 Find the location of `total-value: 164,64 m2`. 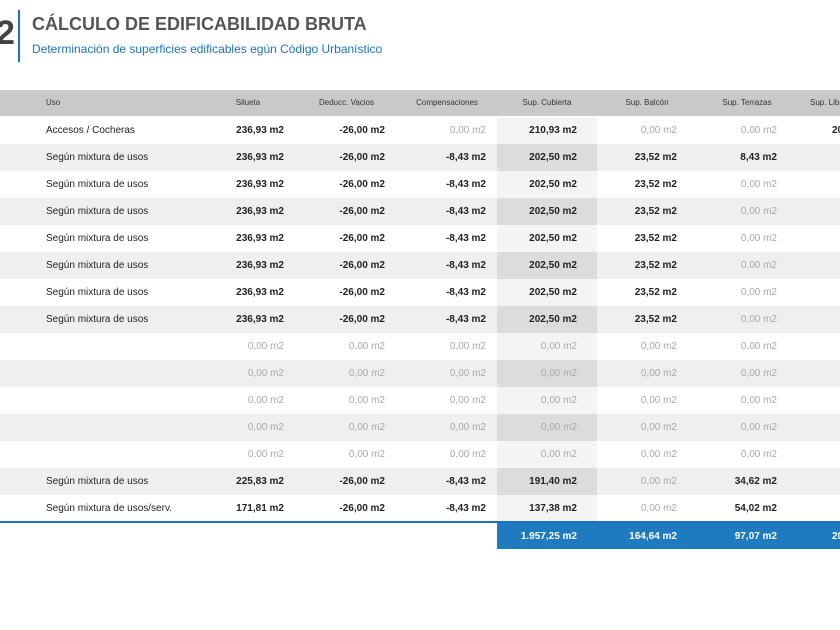

total-value: 164,64 m2 is located at coordinates (653, 536).